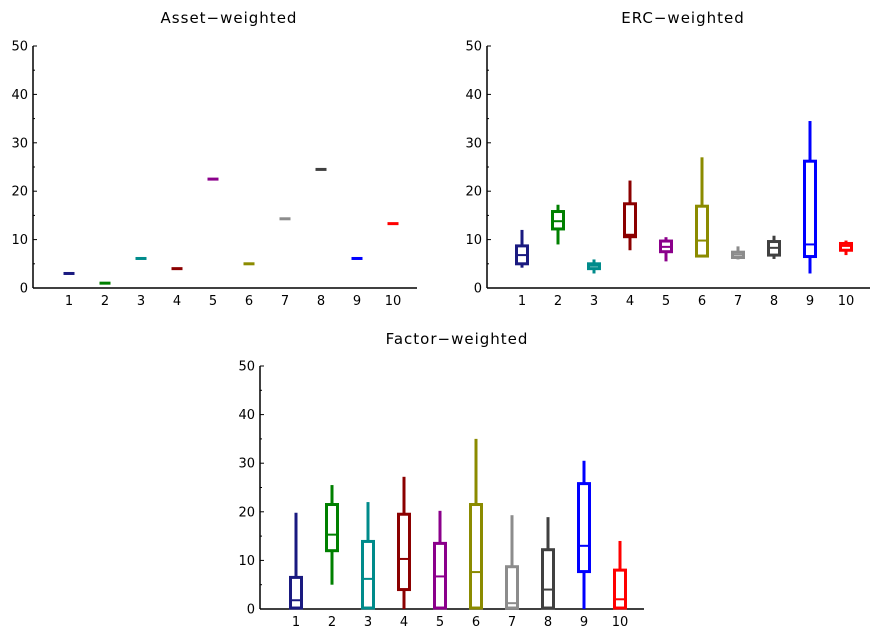 The image size is (870, 628). I want to click on chart-title: Asset−weighted, so click(229, 18).